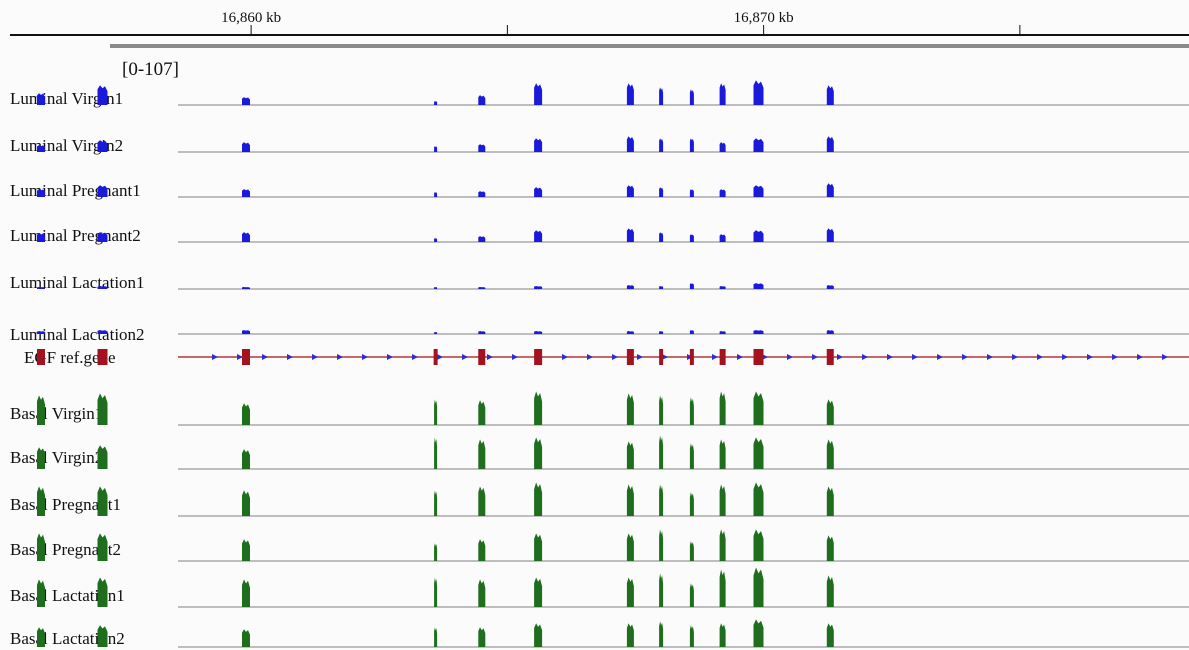 The width and height of the screenshot is (1189, 650). What do you see at coordinates (599, 235) in the screenshot?
I see `track-luminal-pregnant2: Luminal Pregnant2` at bounding box center [599, 235].